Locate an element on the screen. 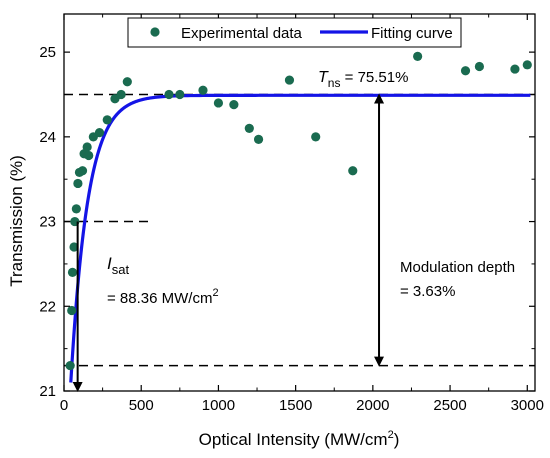 This screenshot has width=550, height=458. y-tick-label: 21 is located at coordinates (47, 391).